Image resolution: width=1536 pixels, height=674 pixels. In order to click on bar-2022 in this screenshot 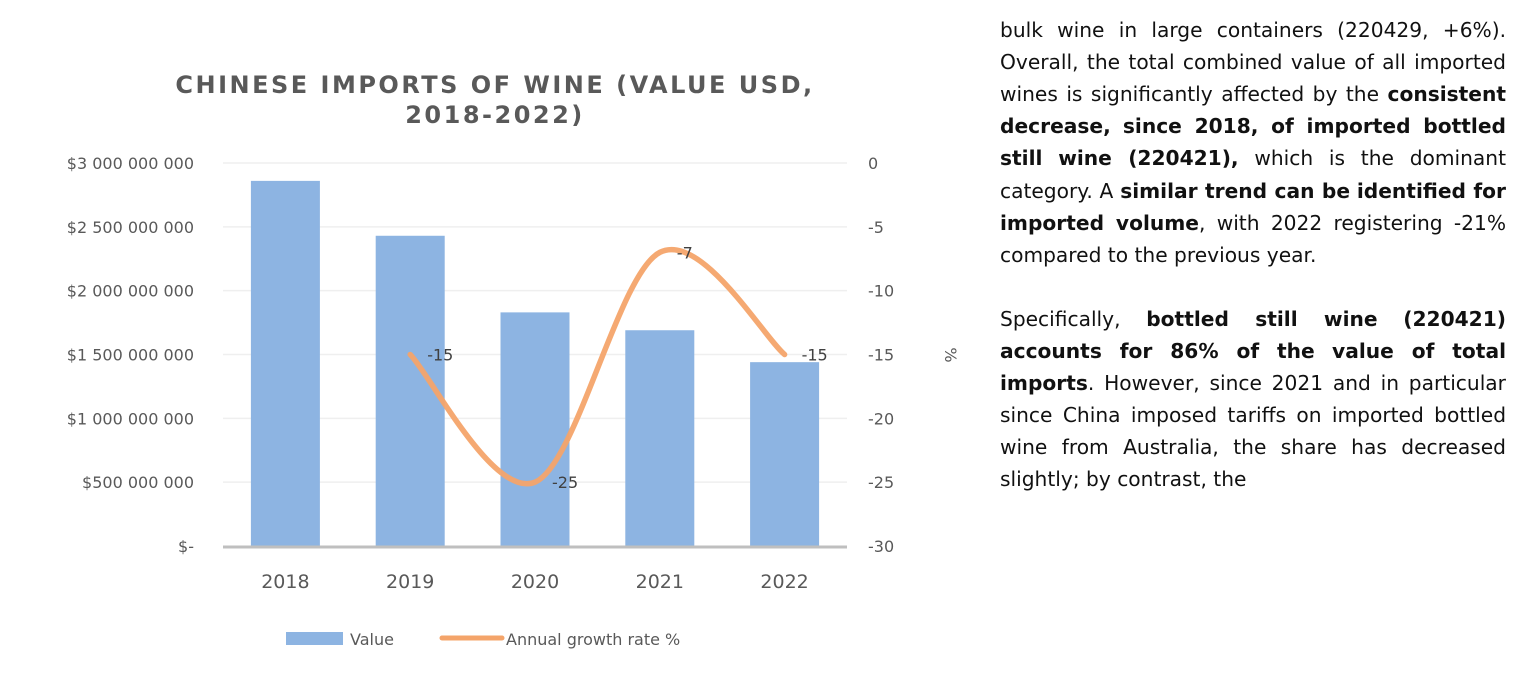, I will do `click(785, 454)`.